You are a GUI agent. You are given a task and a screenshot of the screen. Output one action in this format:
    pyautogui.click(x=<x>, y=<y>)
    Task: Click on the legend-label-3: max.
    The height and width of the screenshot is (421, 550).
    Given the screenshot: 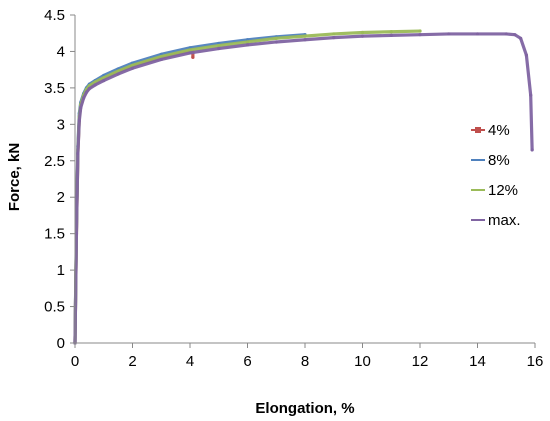 What is the action you would take?
    pyautogui.click(x=504, y=220)
    